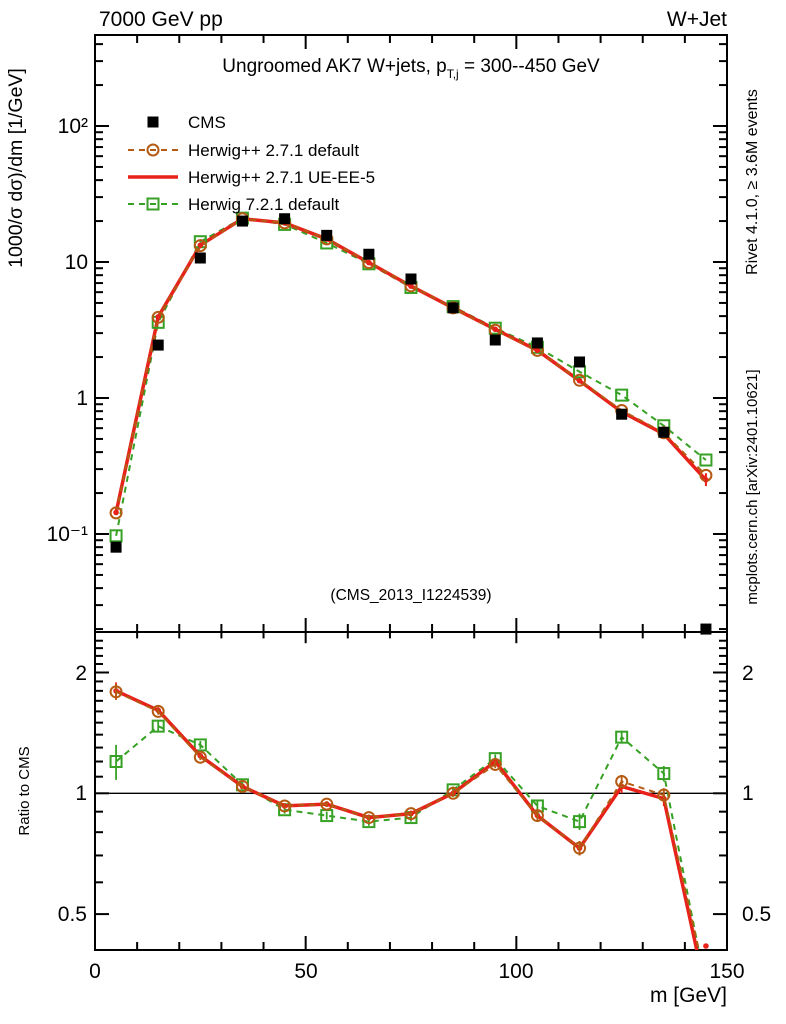 The width and height of the screenshot is (786, 1024). I want to click on ratio-tick-05-right: 0.5, so click(756, 914).